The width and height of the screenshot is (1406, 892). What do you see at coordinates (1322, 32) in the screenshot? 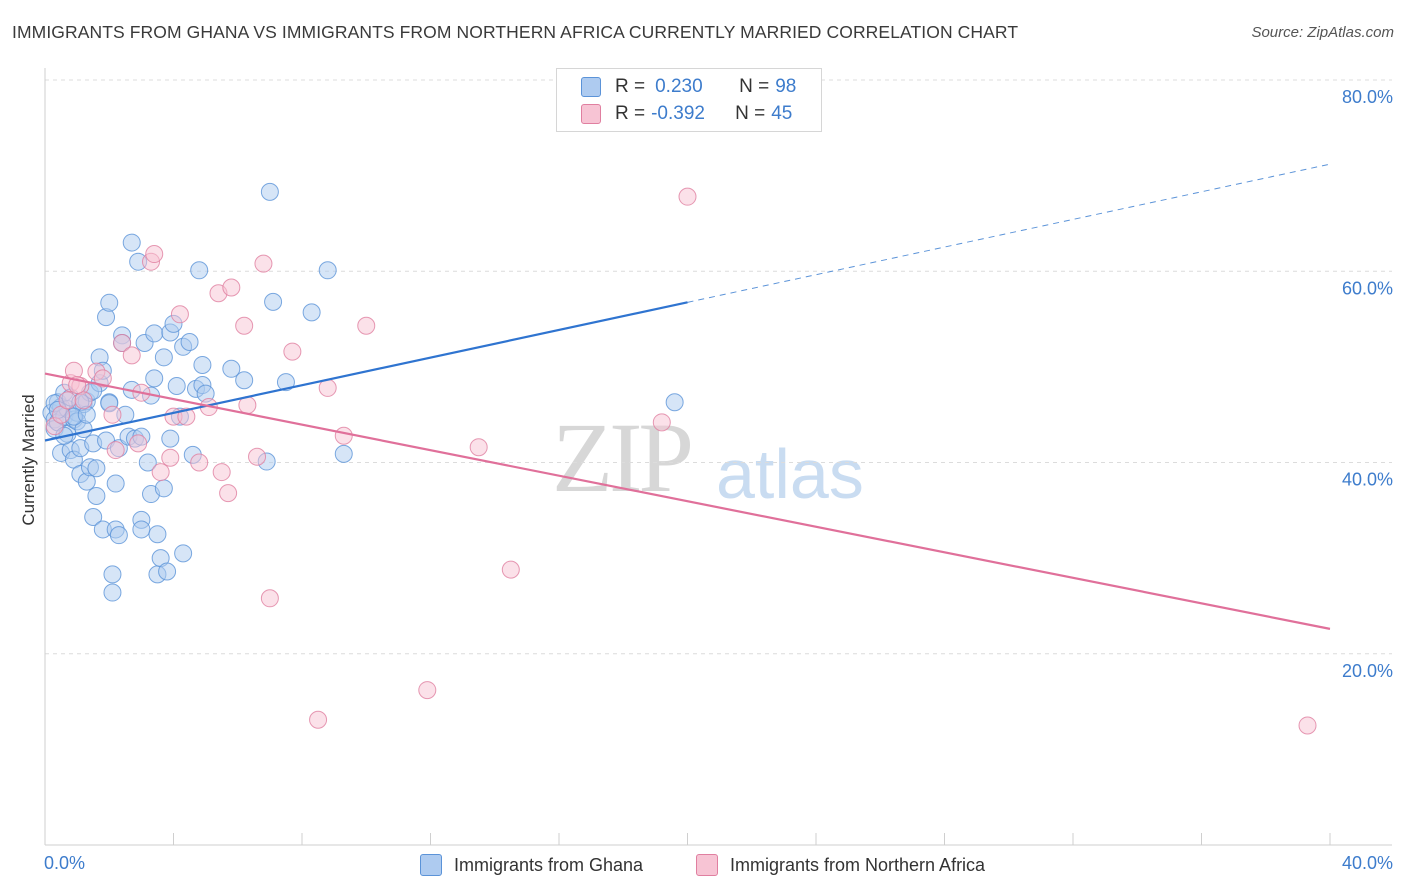
I see `source-label: Source: ZipAtlas.com` at bounding box center [1322, 32].